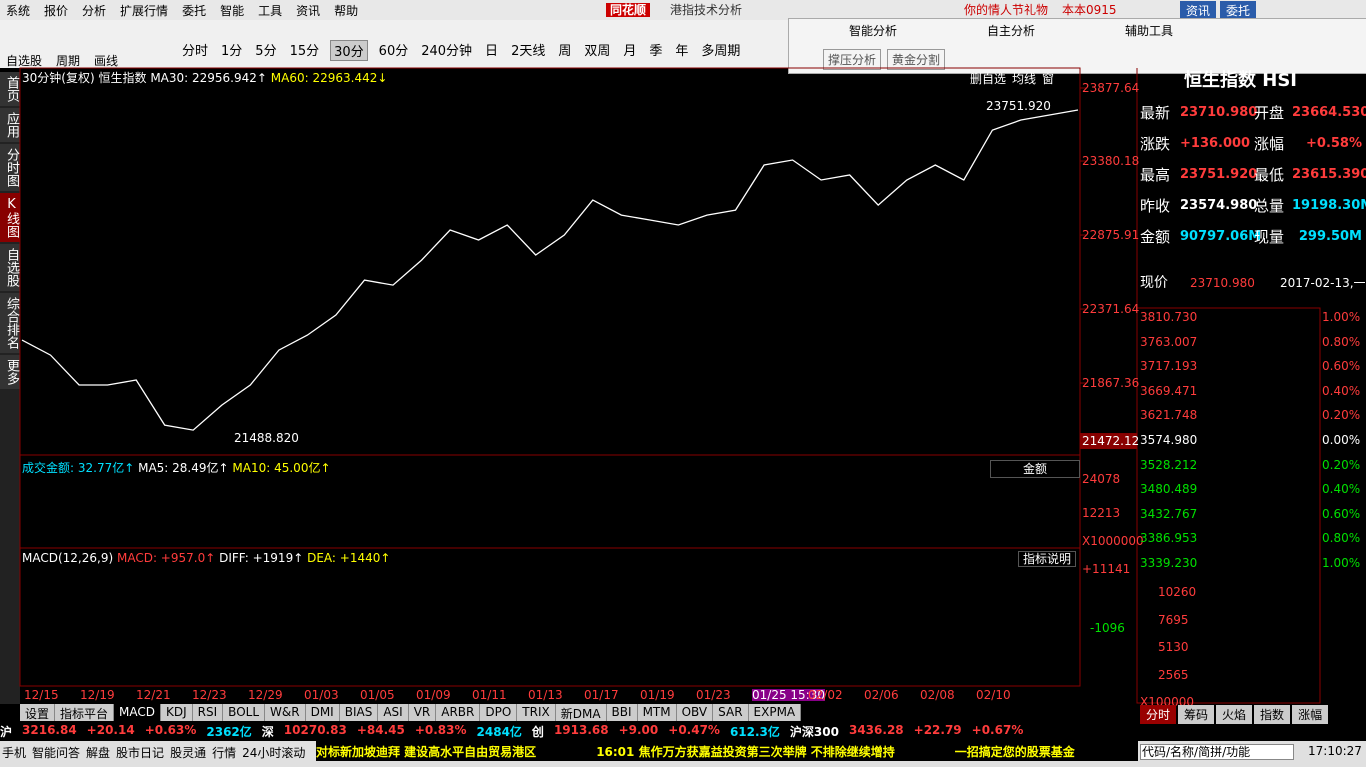  Describe the element at coordinates (274, 753) in the screenshot. I see `footer-button: 24小时滚动` at that location.